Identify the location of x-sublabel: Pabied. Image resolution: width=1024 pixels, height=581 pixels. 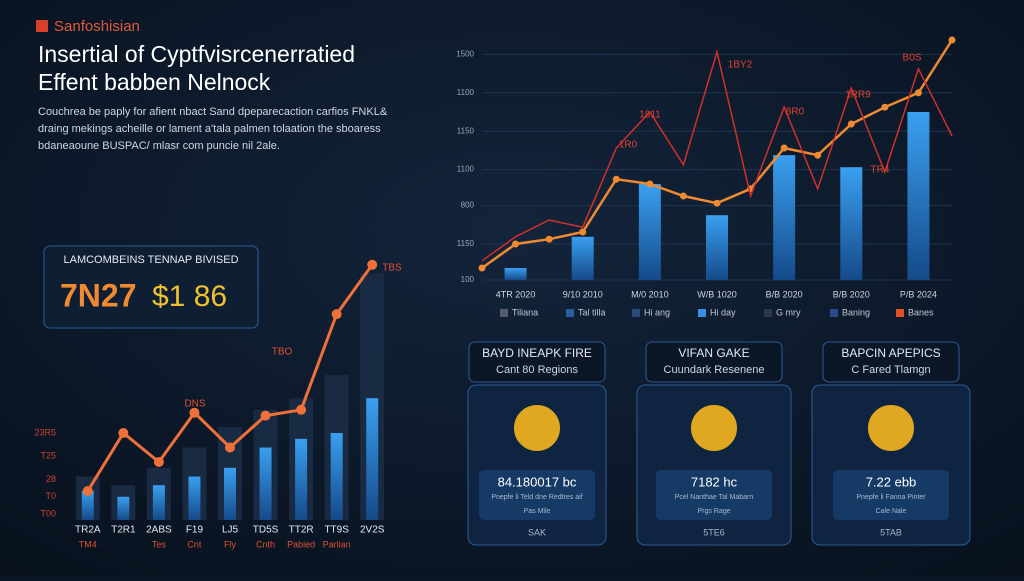
(301, 544).